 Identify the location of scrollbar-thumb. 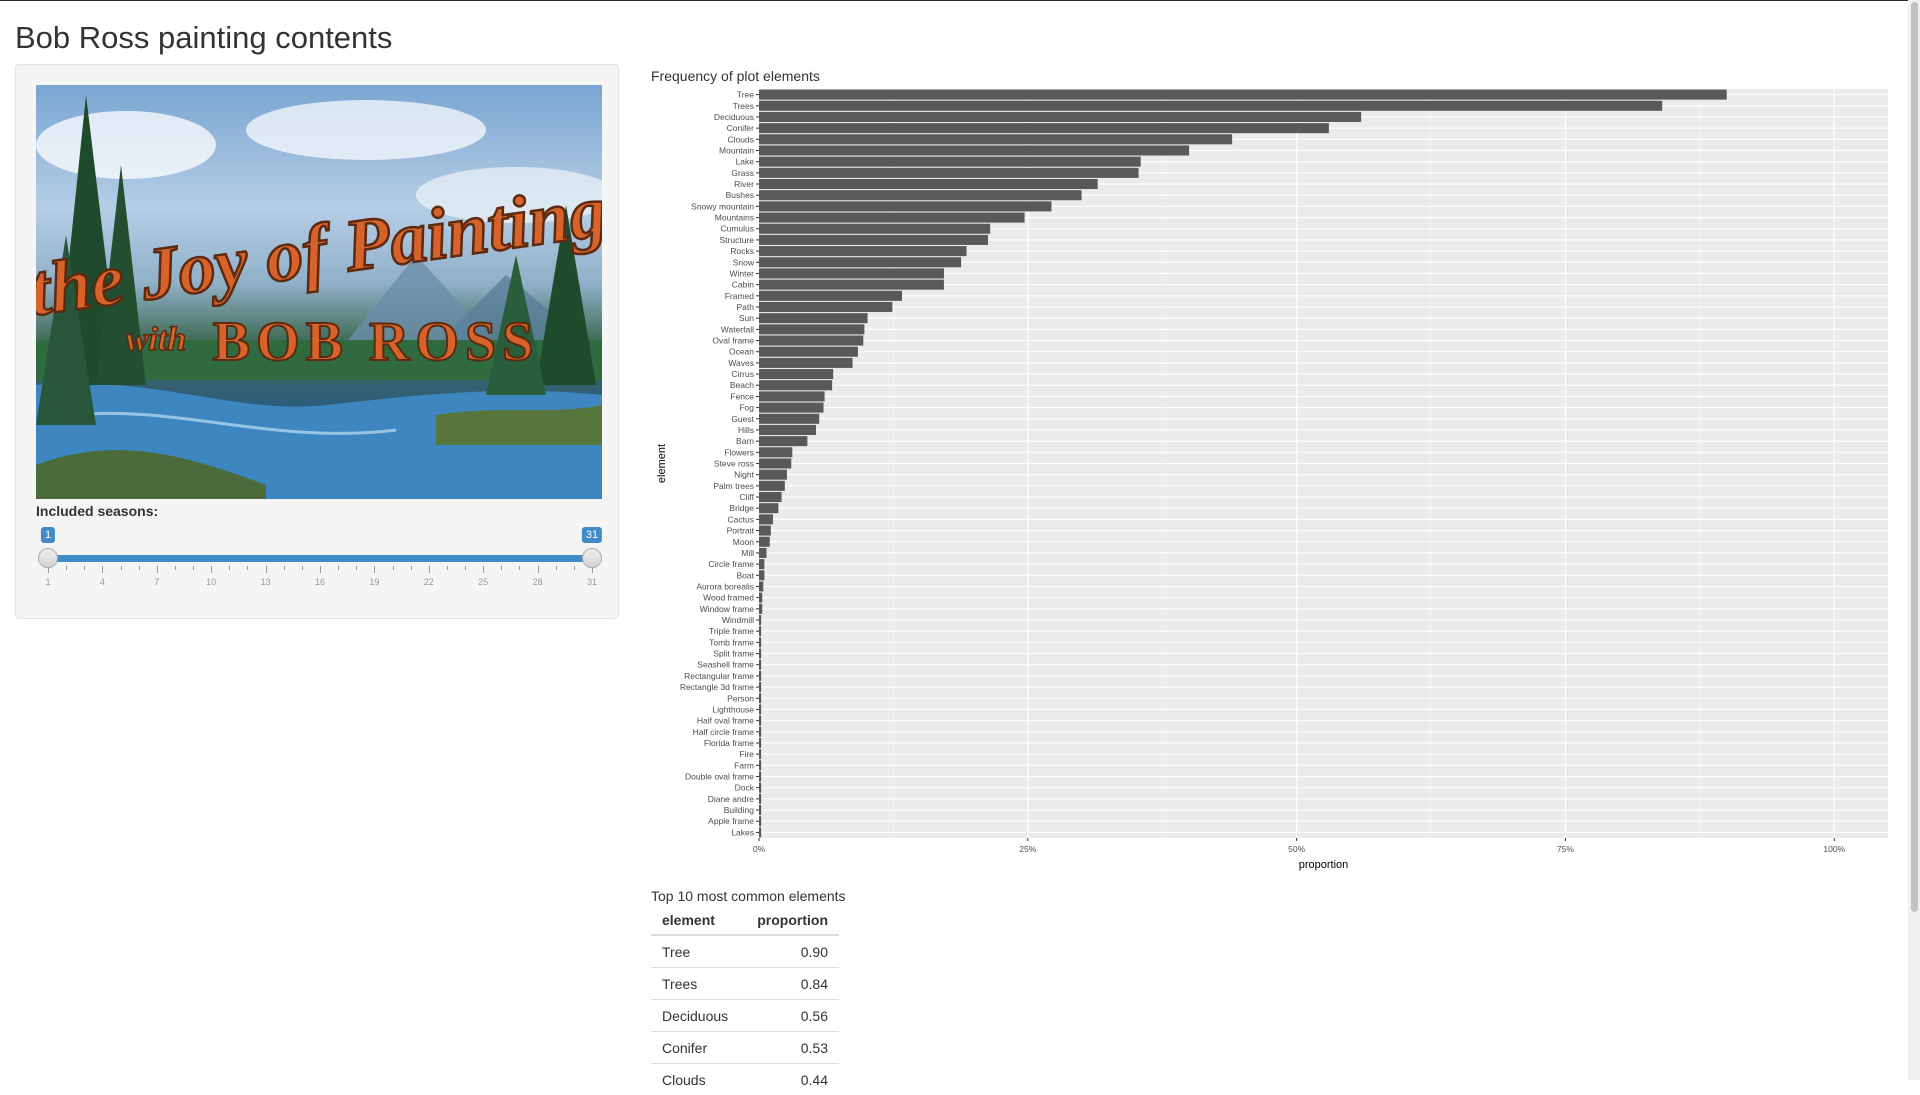
(1914, 457).